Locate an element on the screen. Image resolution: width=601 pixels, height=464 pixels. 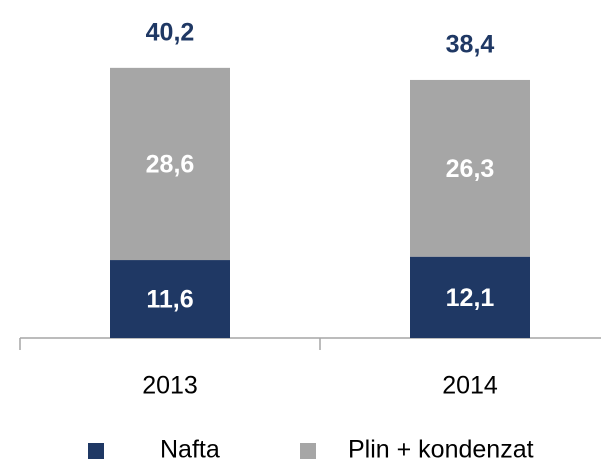
data-label: 28,6 is located at coordinates (170, 165).